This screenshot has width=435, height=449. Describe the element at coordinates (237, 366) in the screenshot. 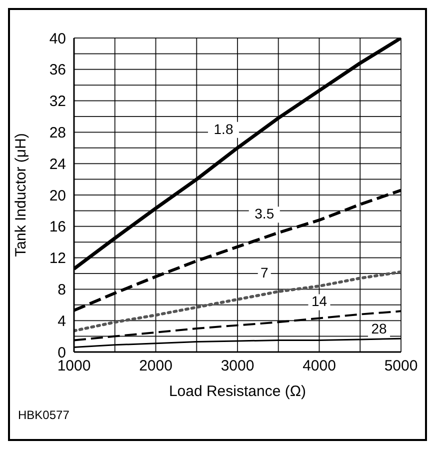

I see `x-tick-label: 3000` at that location.